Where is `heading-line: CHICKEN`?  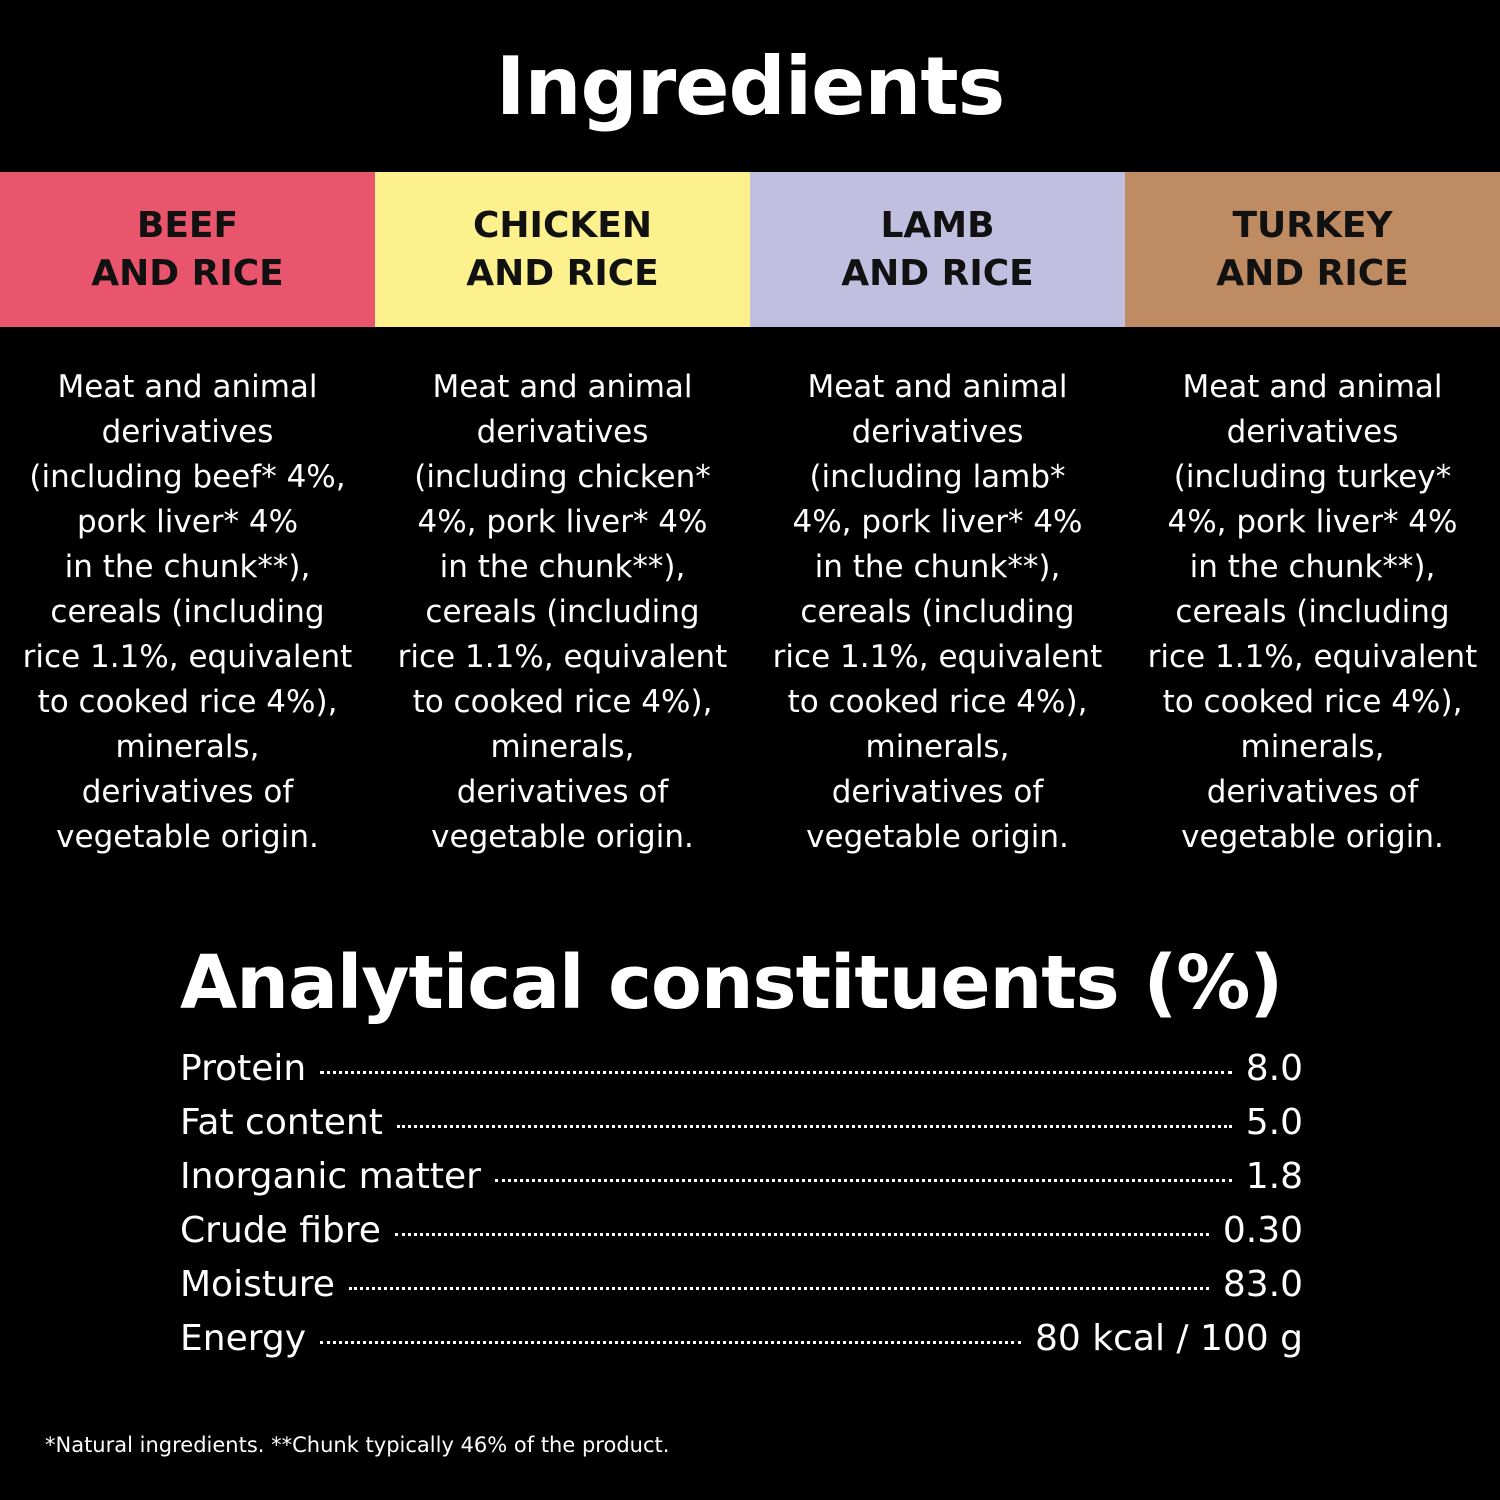
heading-line: CHICKEN is located at coordinates (562, 225).